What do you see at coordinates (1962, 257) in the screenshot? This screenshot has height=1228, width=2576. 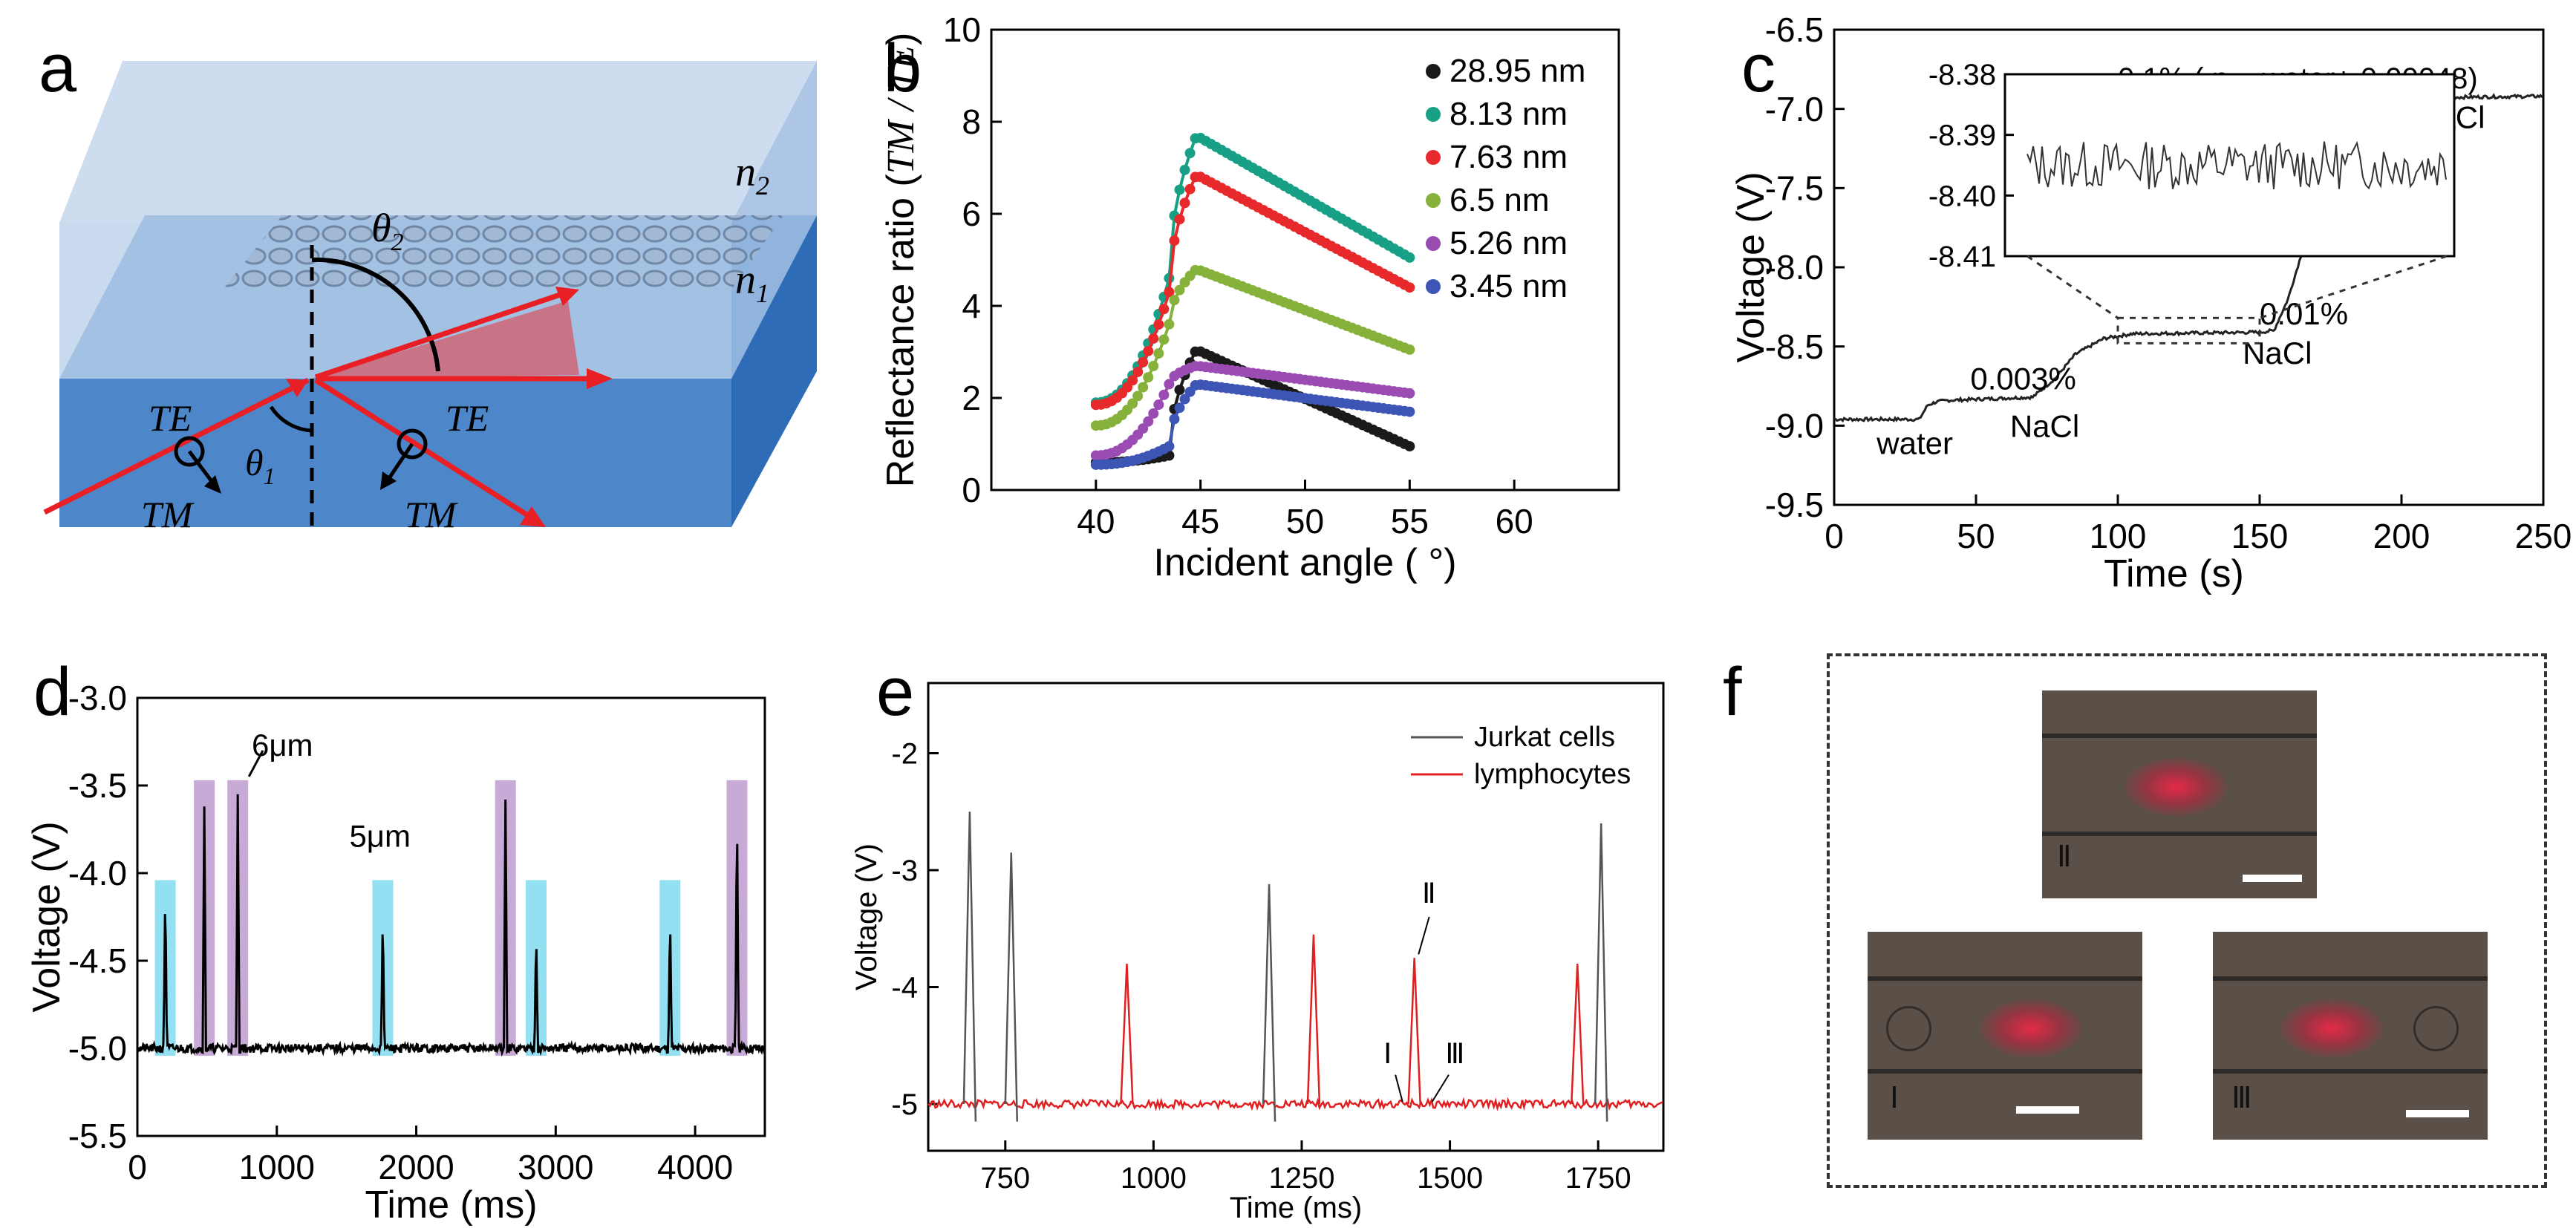 I see `inset-y-tick-label: -8.41` at bounding box center [1962, 257].